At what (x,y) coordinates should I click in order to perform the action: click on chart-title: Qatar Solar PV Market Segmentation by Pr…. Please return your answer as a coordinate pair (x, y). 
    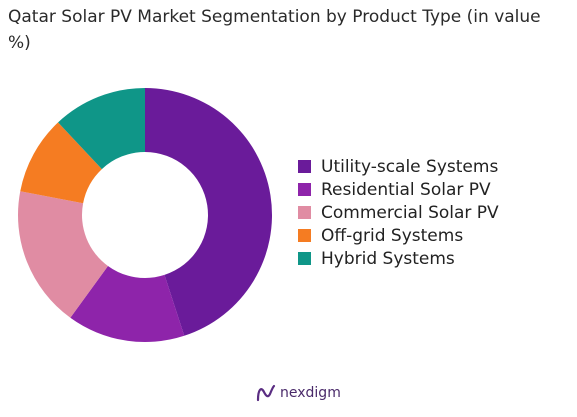
    Looking at the image, I should click on (274, 30).